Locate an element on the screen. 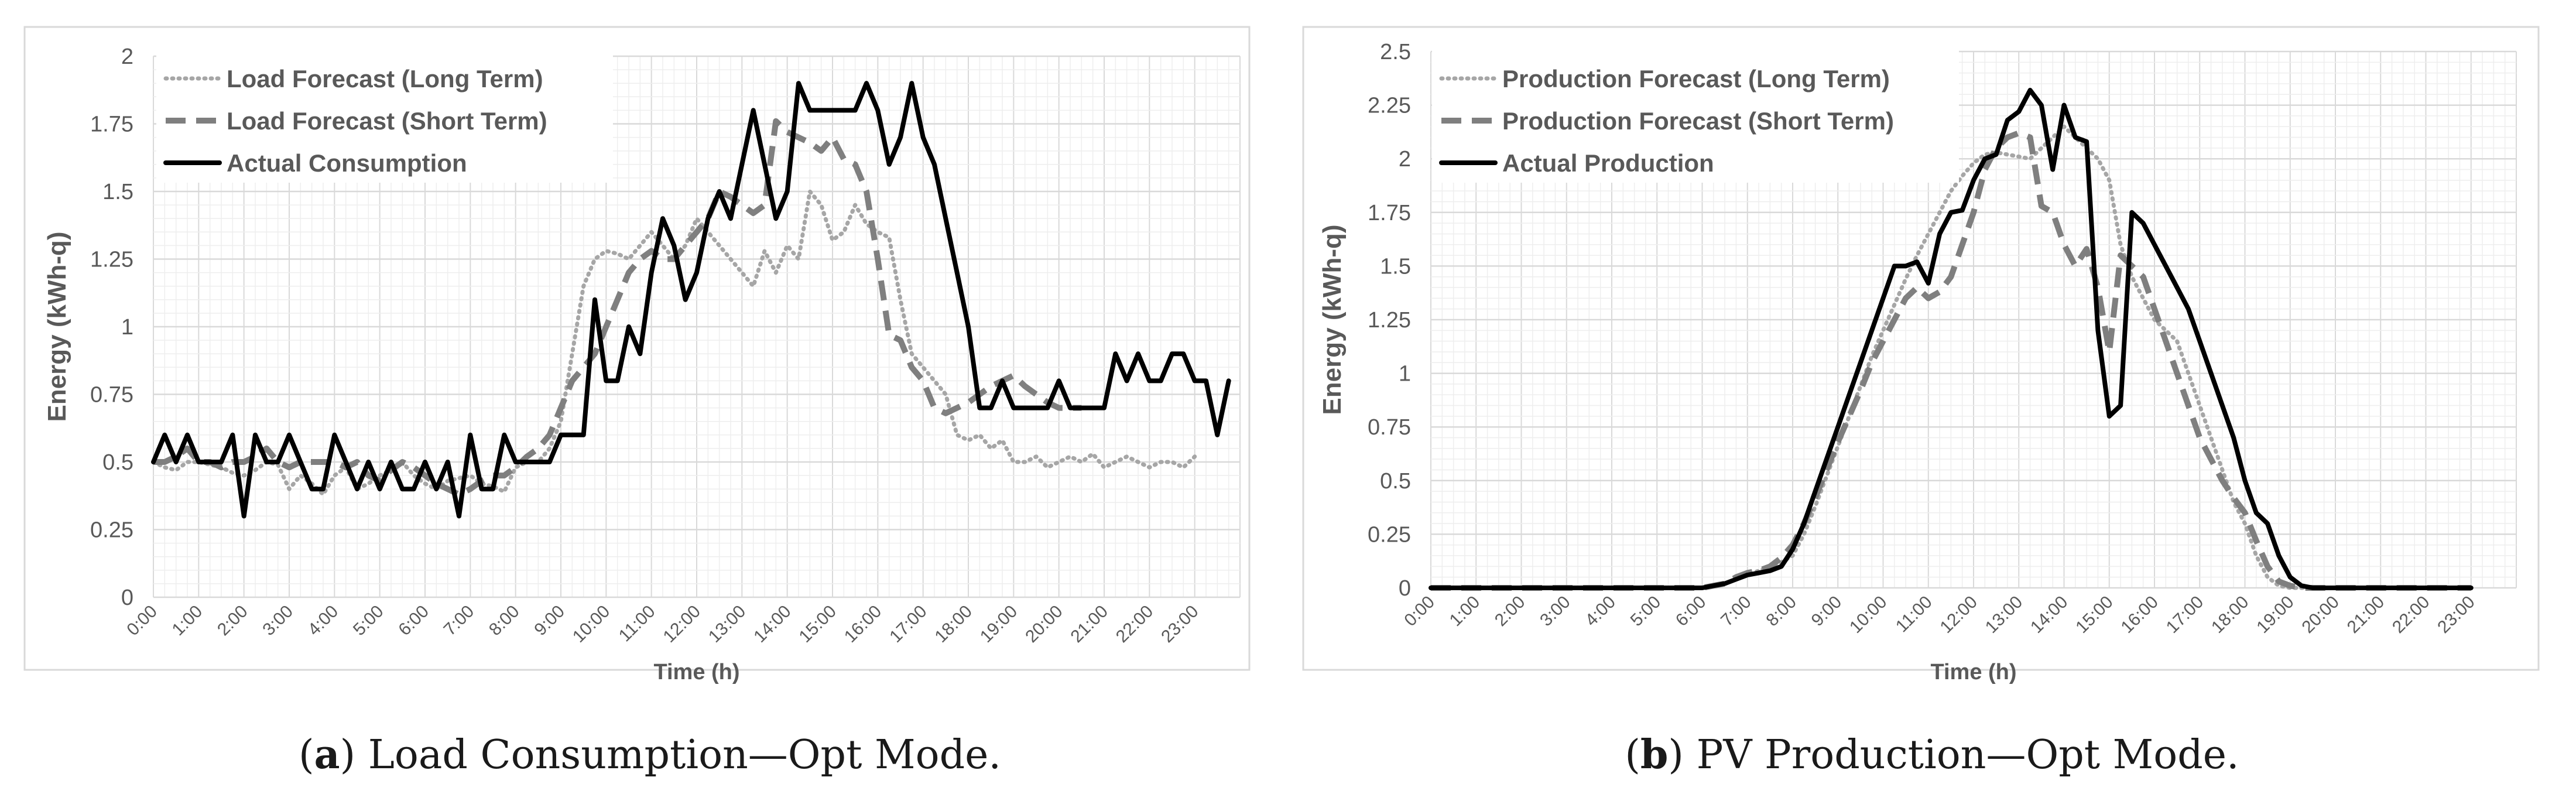  legend-entry: Actual Production is located at coordinates (1608, 163).